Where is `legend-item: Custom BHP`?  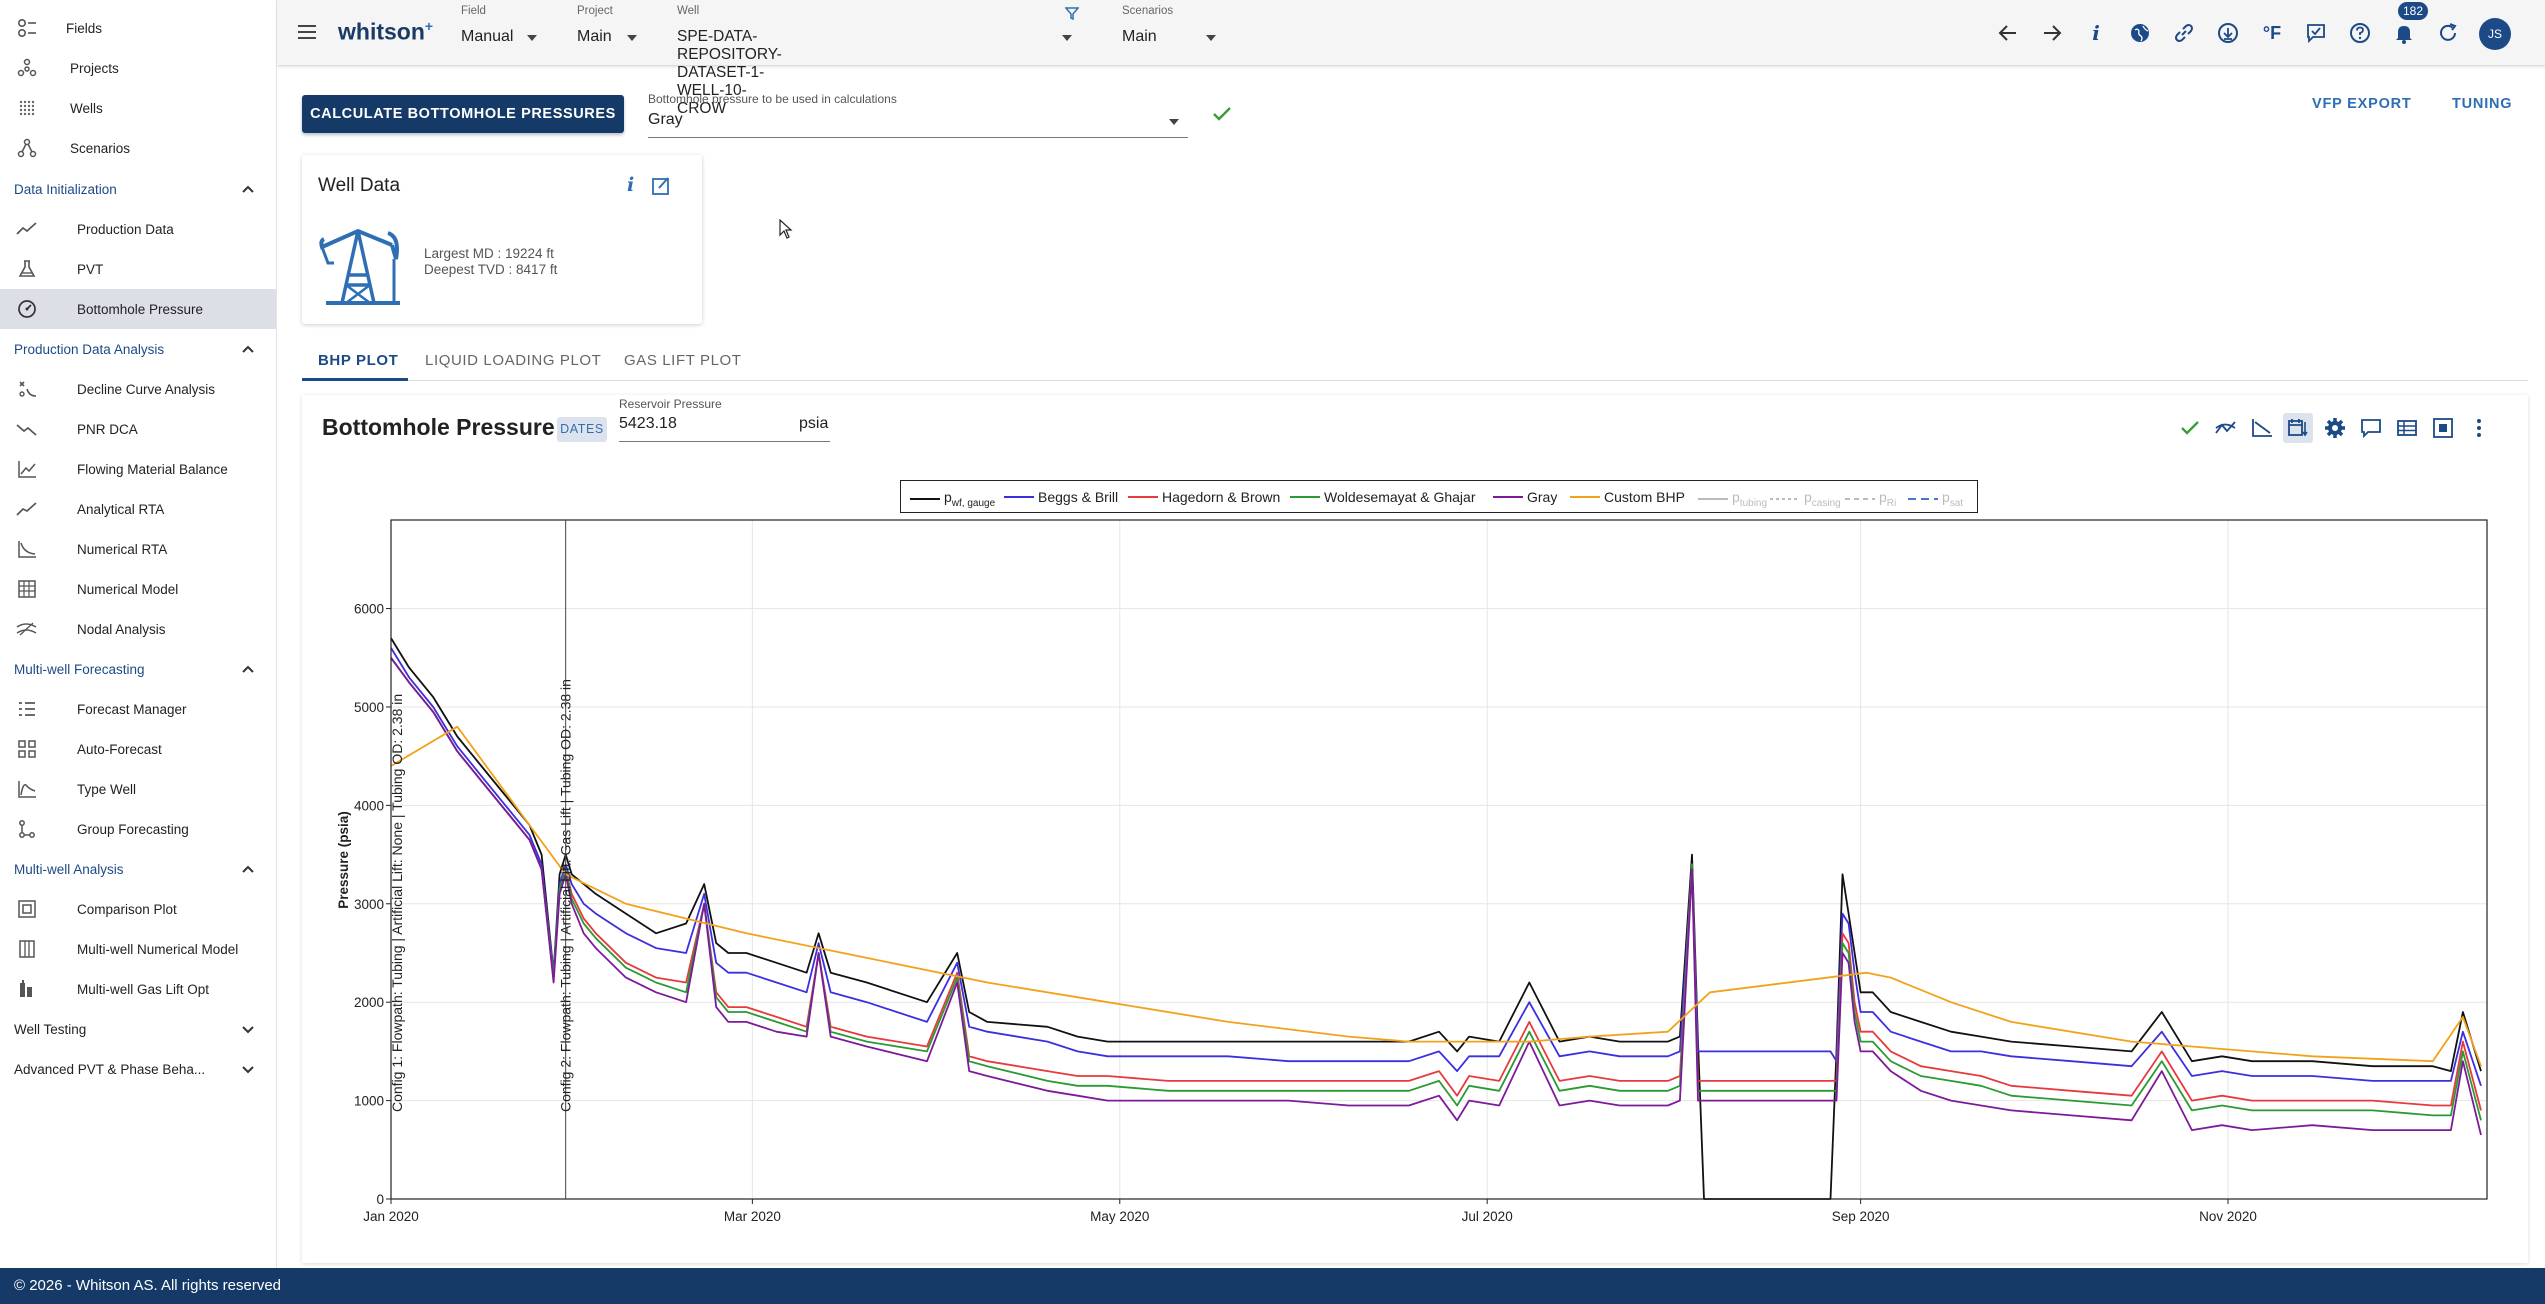 legend-item: Custom BHP is located at coordinates (1627, 497).